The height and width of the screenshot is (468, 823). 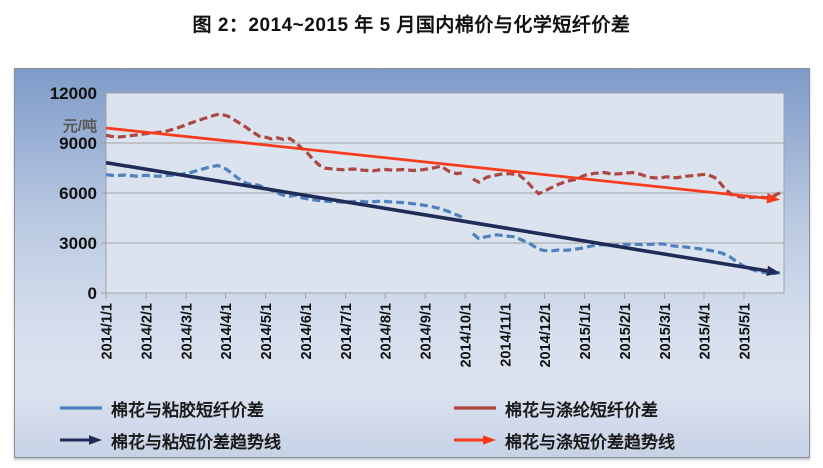 I want to click on svg-text: 2014/8/1, so click(x=387, y=331).